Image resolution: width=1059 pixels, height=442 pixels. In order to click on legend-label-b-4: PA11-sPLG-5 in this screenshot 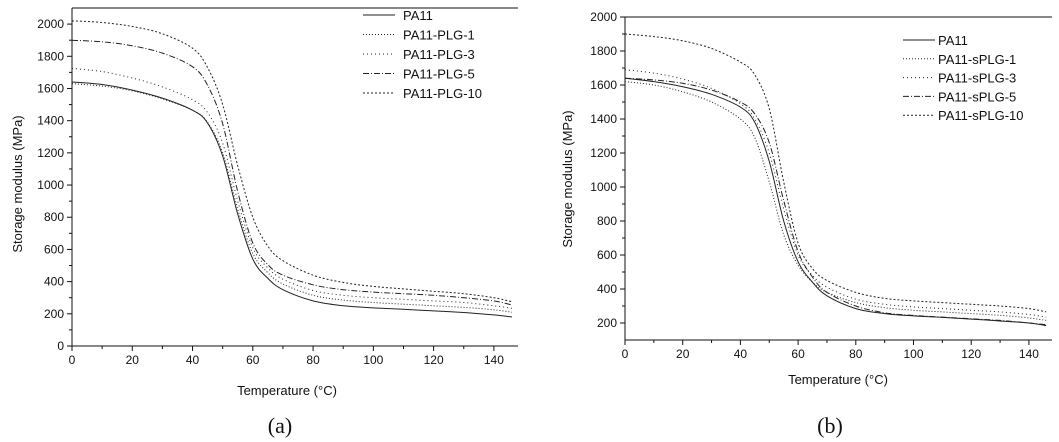, I will do `click(977, 96)`.